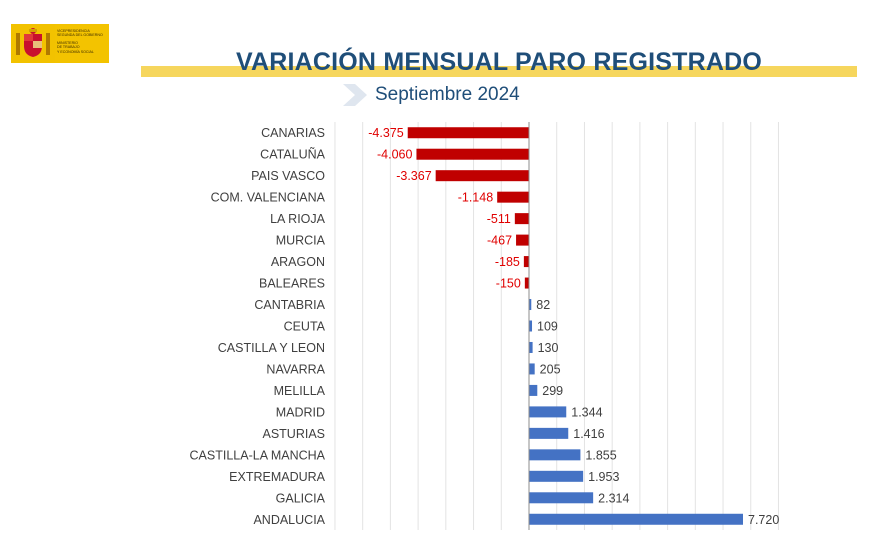  Describe the element at coordinates (507, 262) in the screenshot. I see `value-label: -185` at that location.